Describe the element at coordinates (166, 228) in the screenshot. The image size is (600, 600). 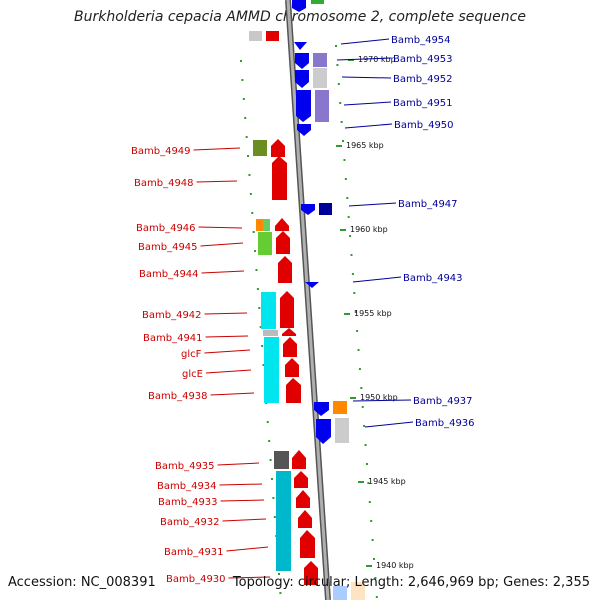
I see `gene-label-left: Bamb_4946` at that location.